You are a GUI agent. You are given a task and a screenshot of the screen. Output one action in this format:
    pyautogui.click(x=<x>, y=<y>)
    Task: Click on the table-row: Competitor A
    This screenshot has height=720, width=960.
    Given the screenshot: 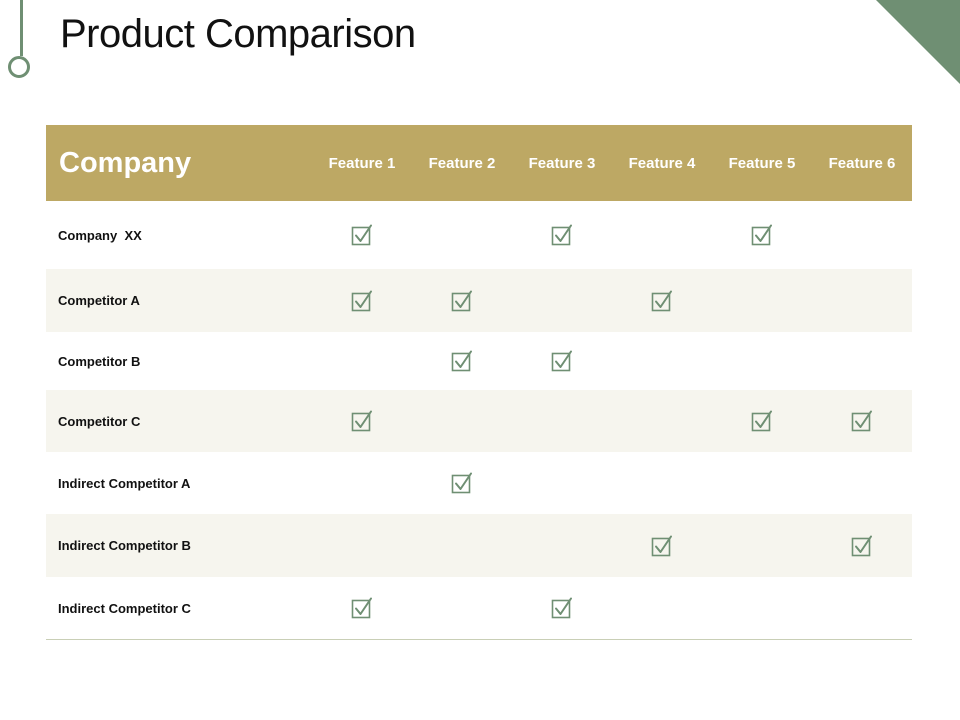 What is the action you would take?
    pyautogui.click(x=479, y=300)
    